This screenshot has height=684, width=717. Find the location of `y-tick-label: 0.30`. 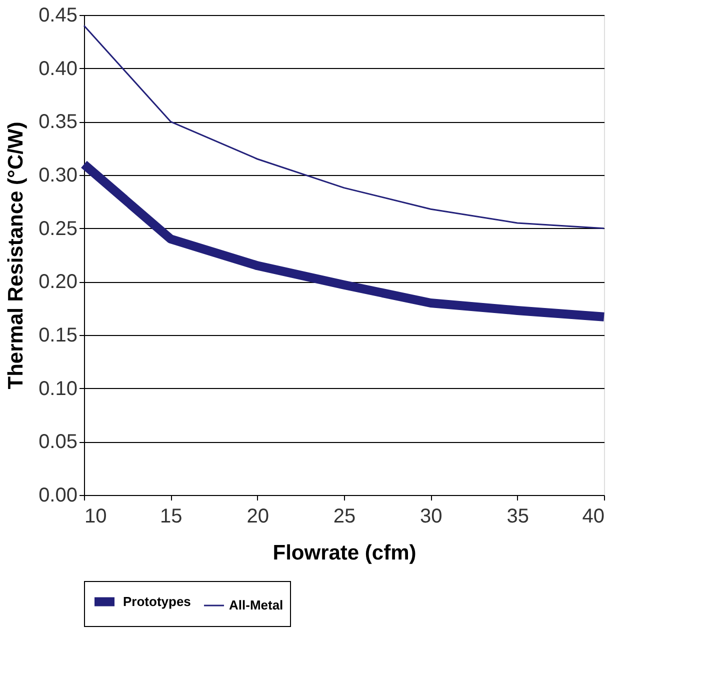

y-tick-label: 0.30 is located at coordinates (58, 175).